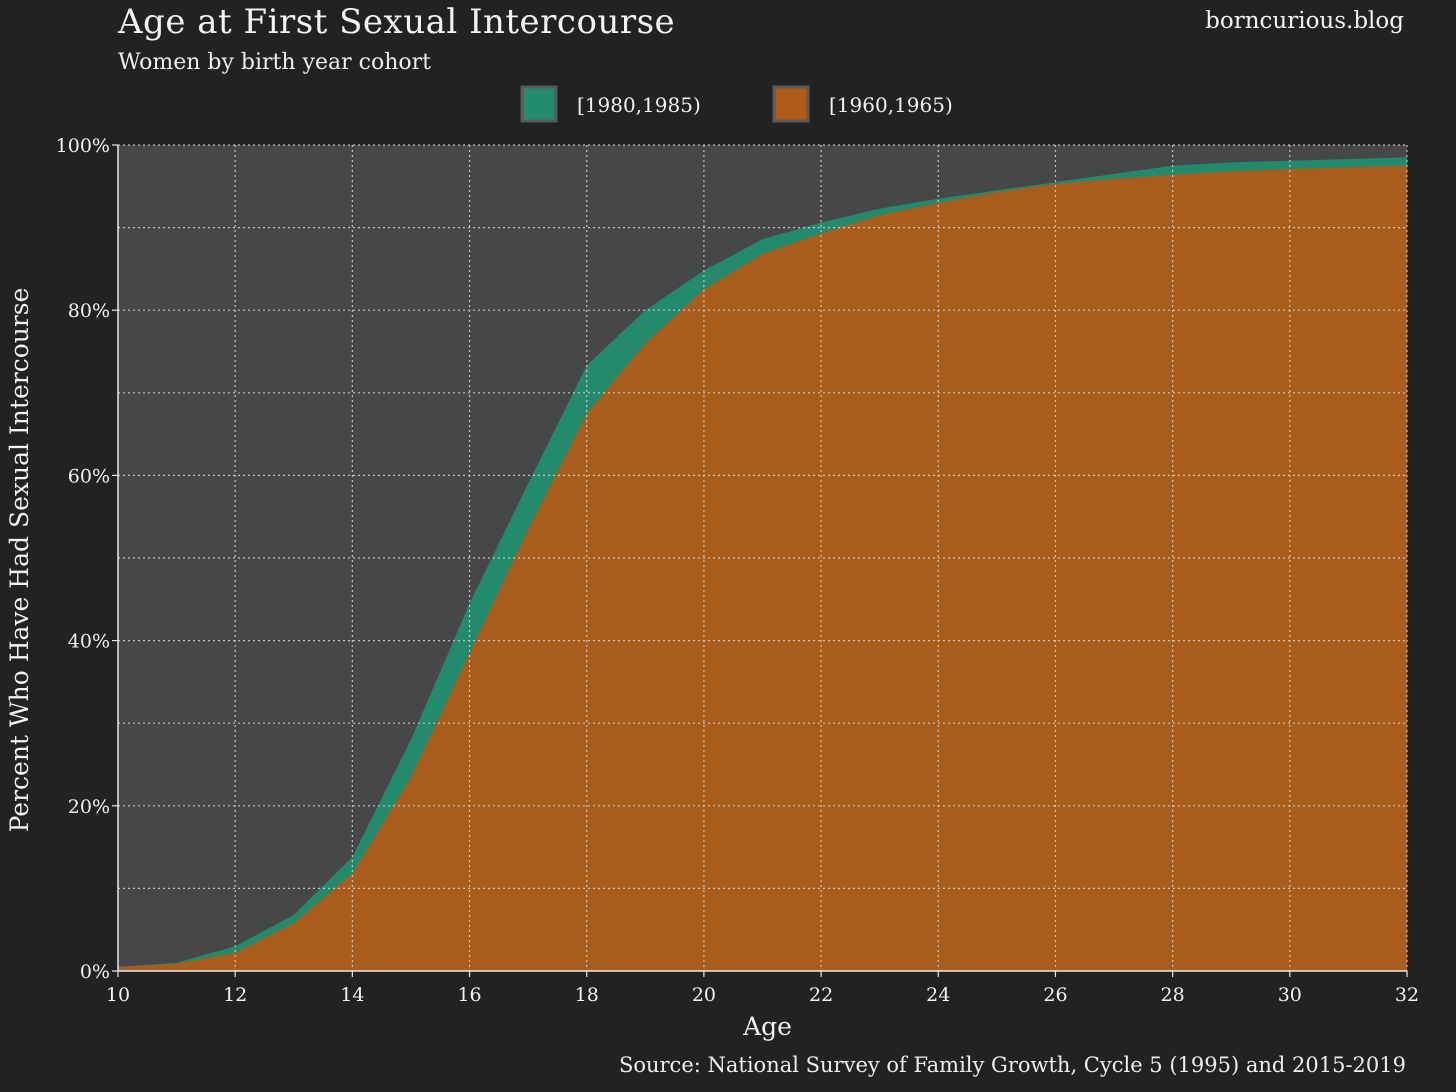 The image size is (1456, 1092). I want to click on x-tick-label: 12, so click(235, 995).